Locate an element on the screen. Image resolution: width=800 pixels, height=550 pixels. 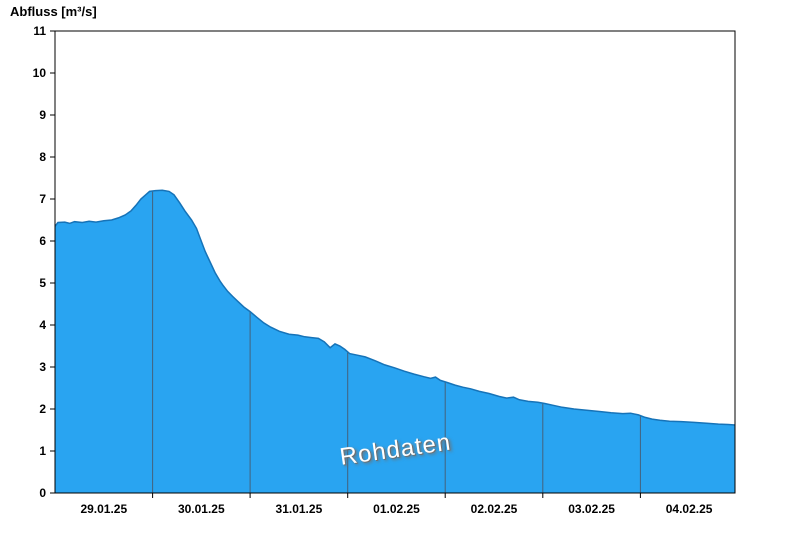
y-tick-label: 7 is located at coordinates (42, 199).